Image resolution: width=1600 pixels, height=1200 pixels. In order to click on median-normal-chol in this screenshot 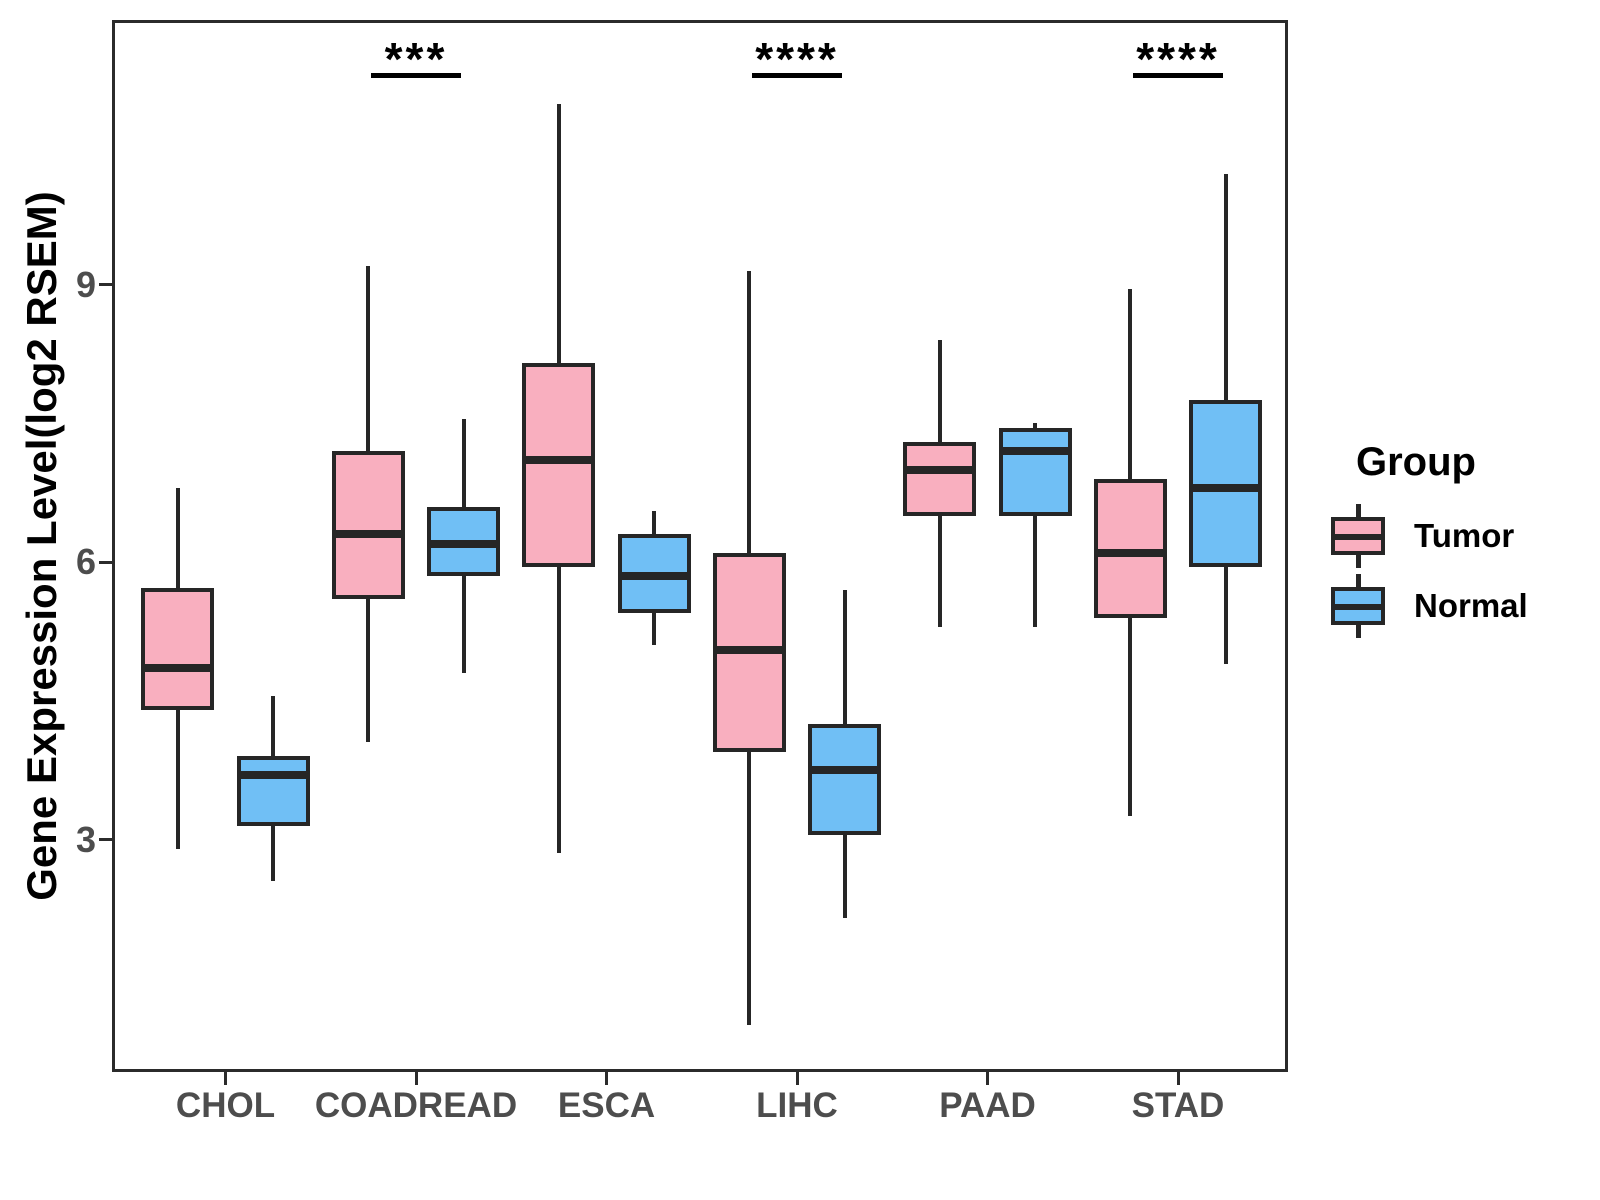, I will do `click(273, 774)`.